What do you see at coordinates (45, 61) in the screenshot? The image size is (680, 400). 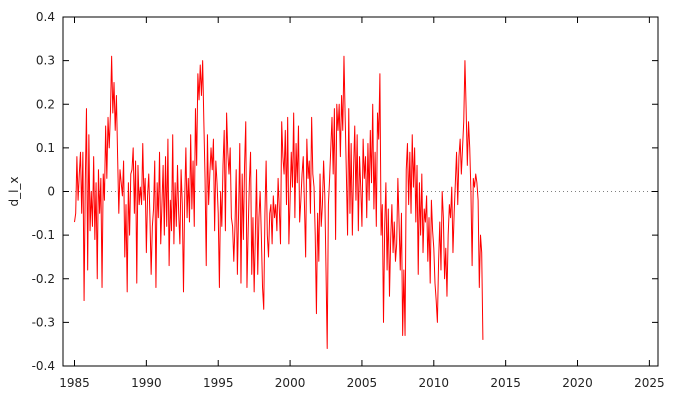 I see `y-tick-label: 0.3` at bounding box center [45, 61].